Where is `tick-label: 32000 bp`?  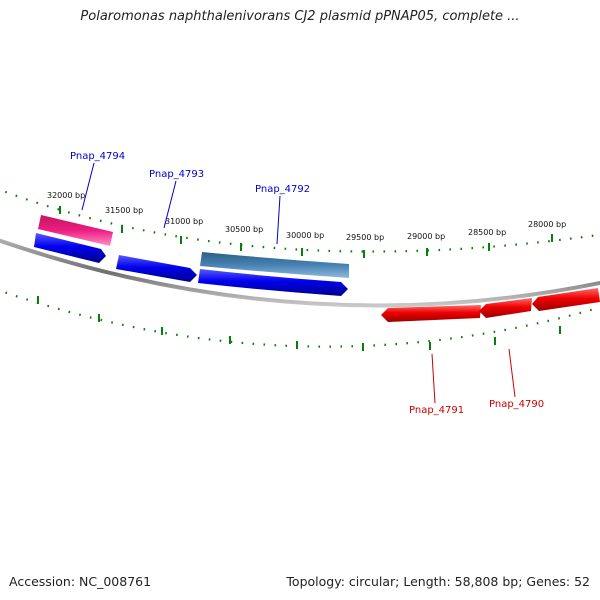 tick-label: 32000 bp is located at coordinates (66, 195).